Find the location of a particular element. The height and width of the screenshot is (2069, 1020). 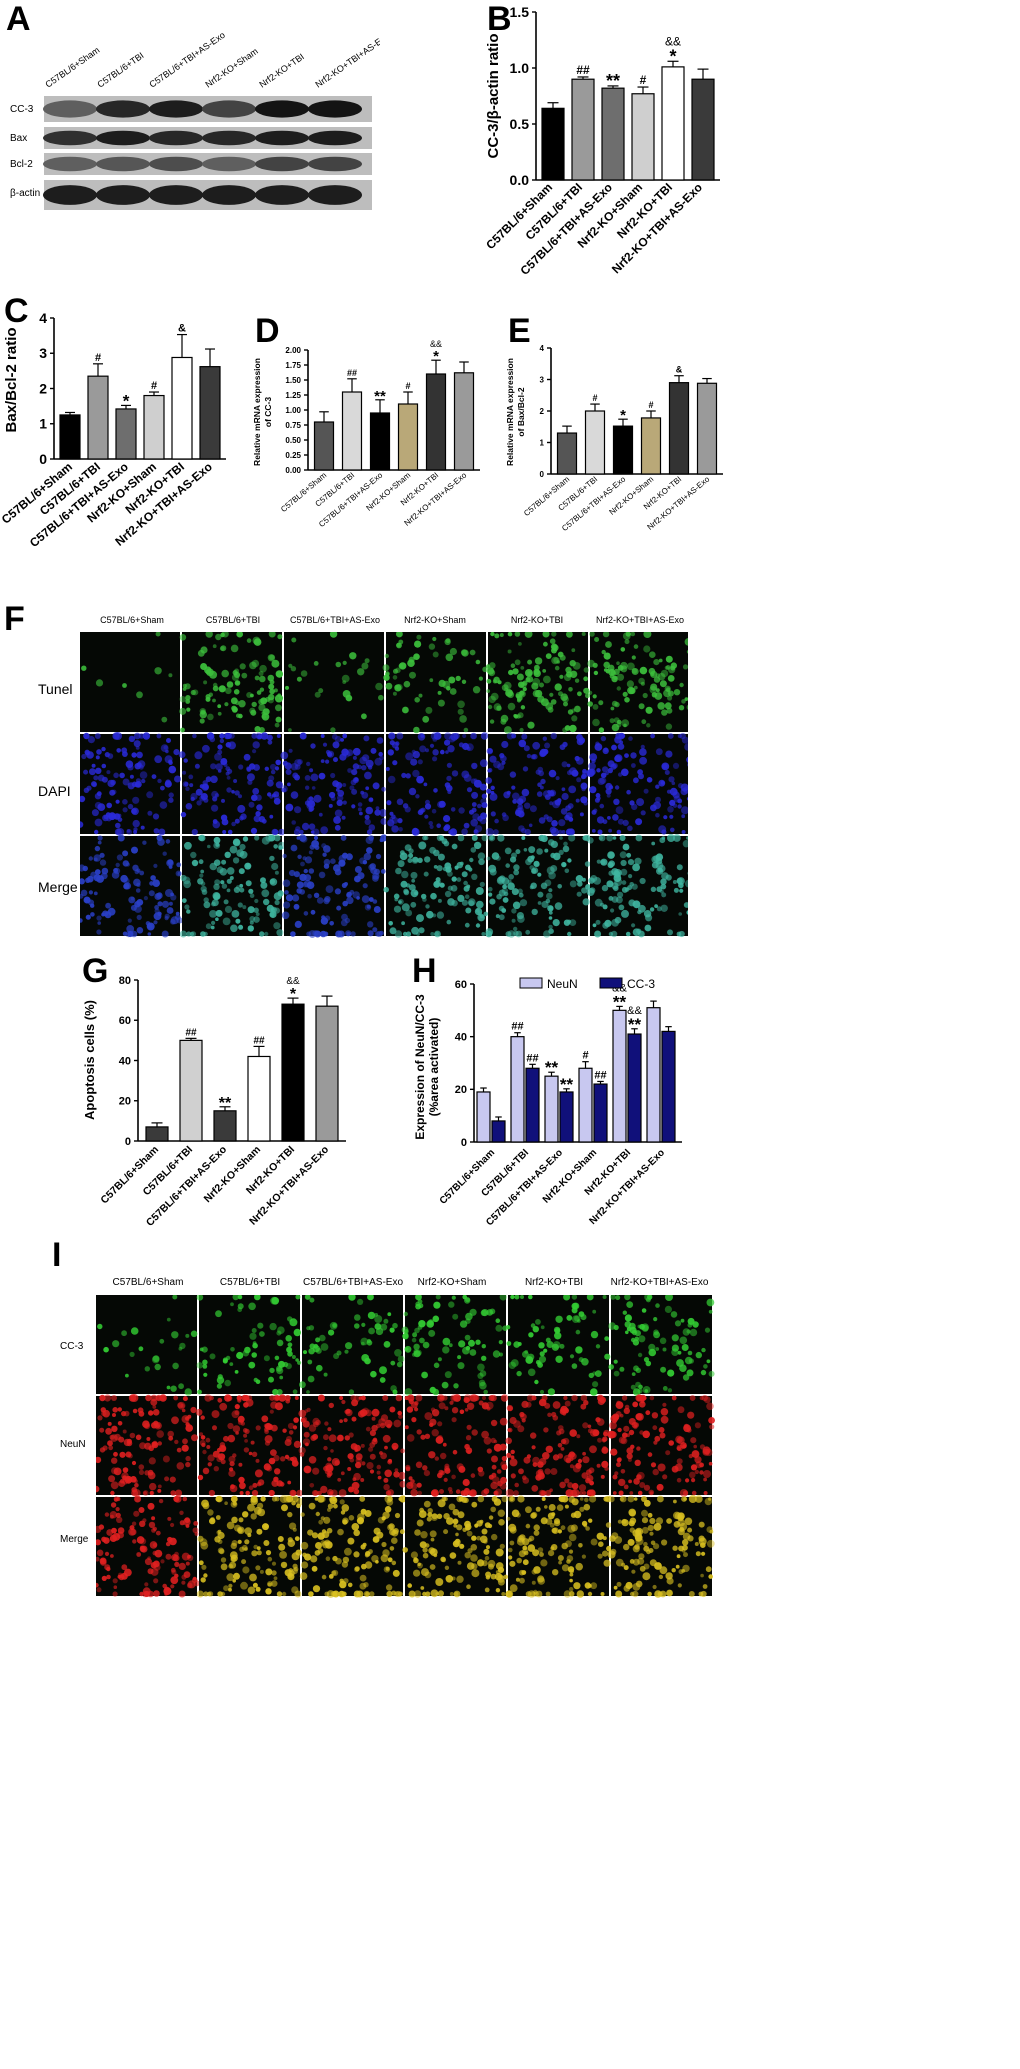

chart-g-xlabel: C57BL/6+Sham is located at coordinates (129, 1175).